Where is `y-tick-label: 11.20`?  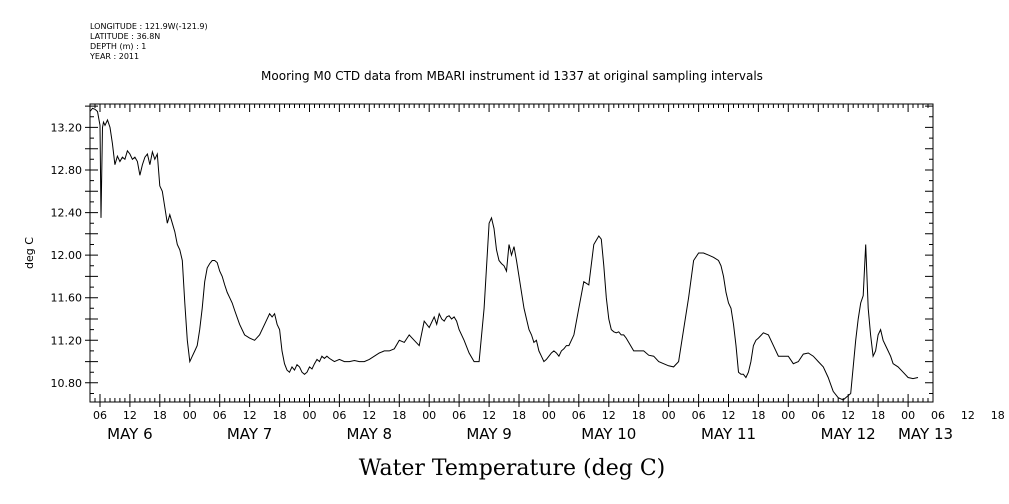
y-tick-label: 11.20 is located at coordinates (67, 340).